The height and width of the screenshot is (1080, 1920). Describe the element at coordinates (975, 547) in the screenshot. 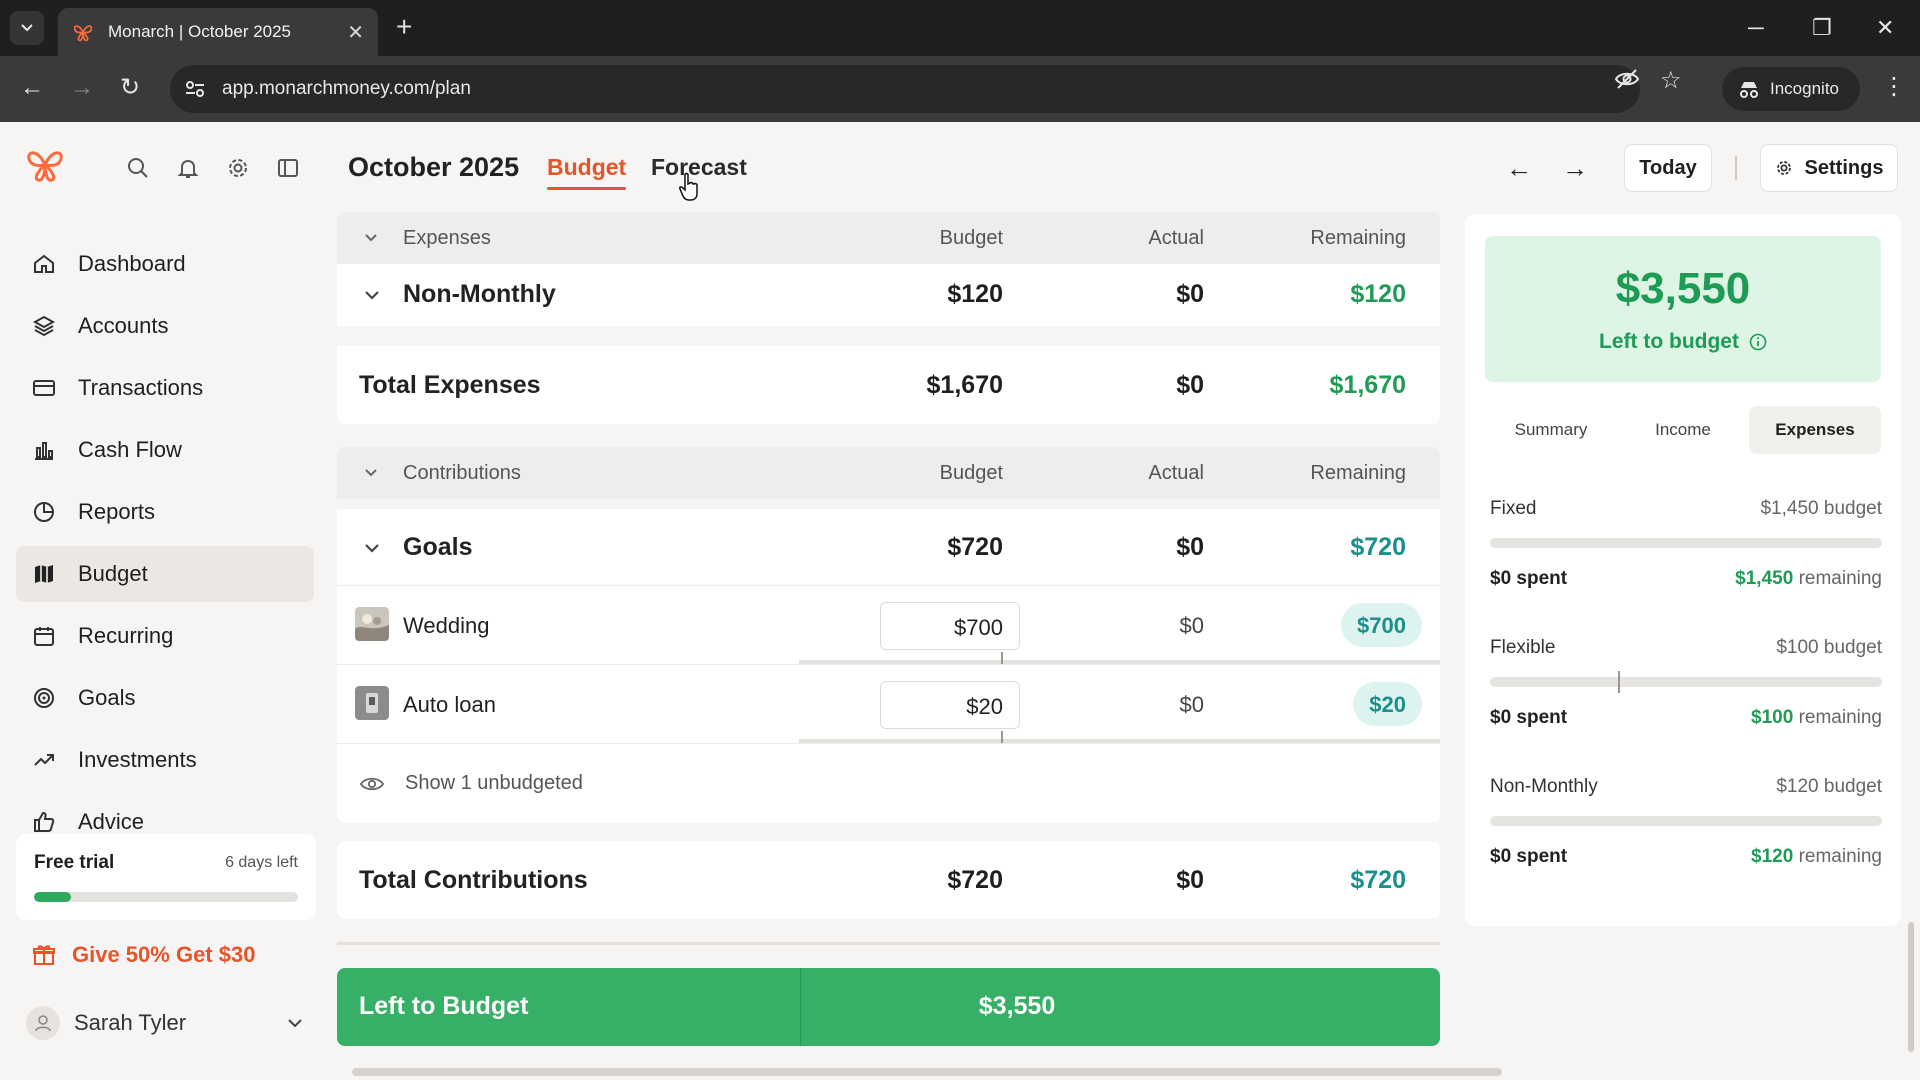

I see `group-budget: $720` at that location.